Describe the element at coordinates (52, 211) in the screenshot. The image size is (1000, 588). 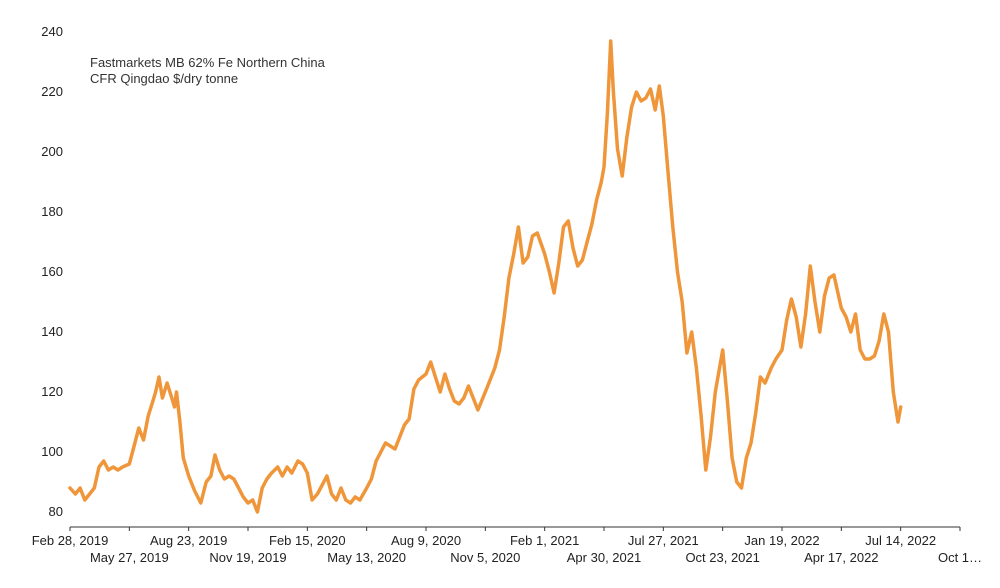
I see `y-tick-label: 180` at that location.